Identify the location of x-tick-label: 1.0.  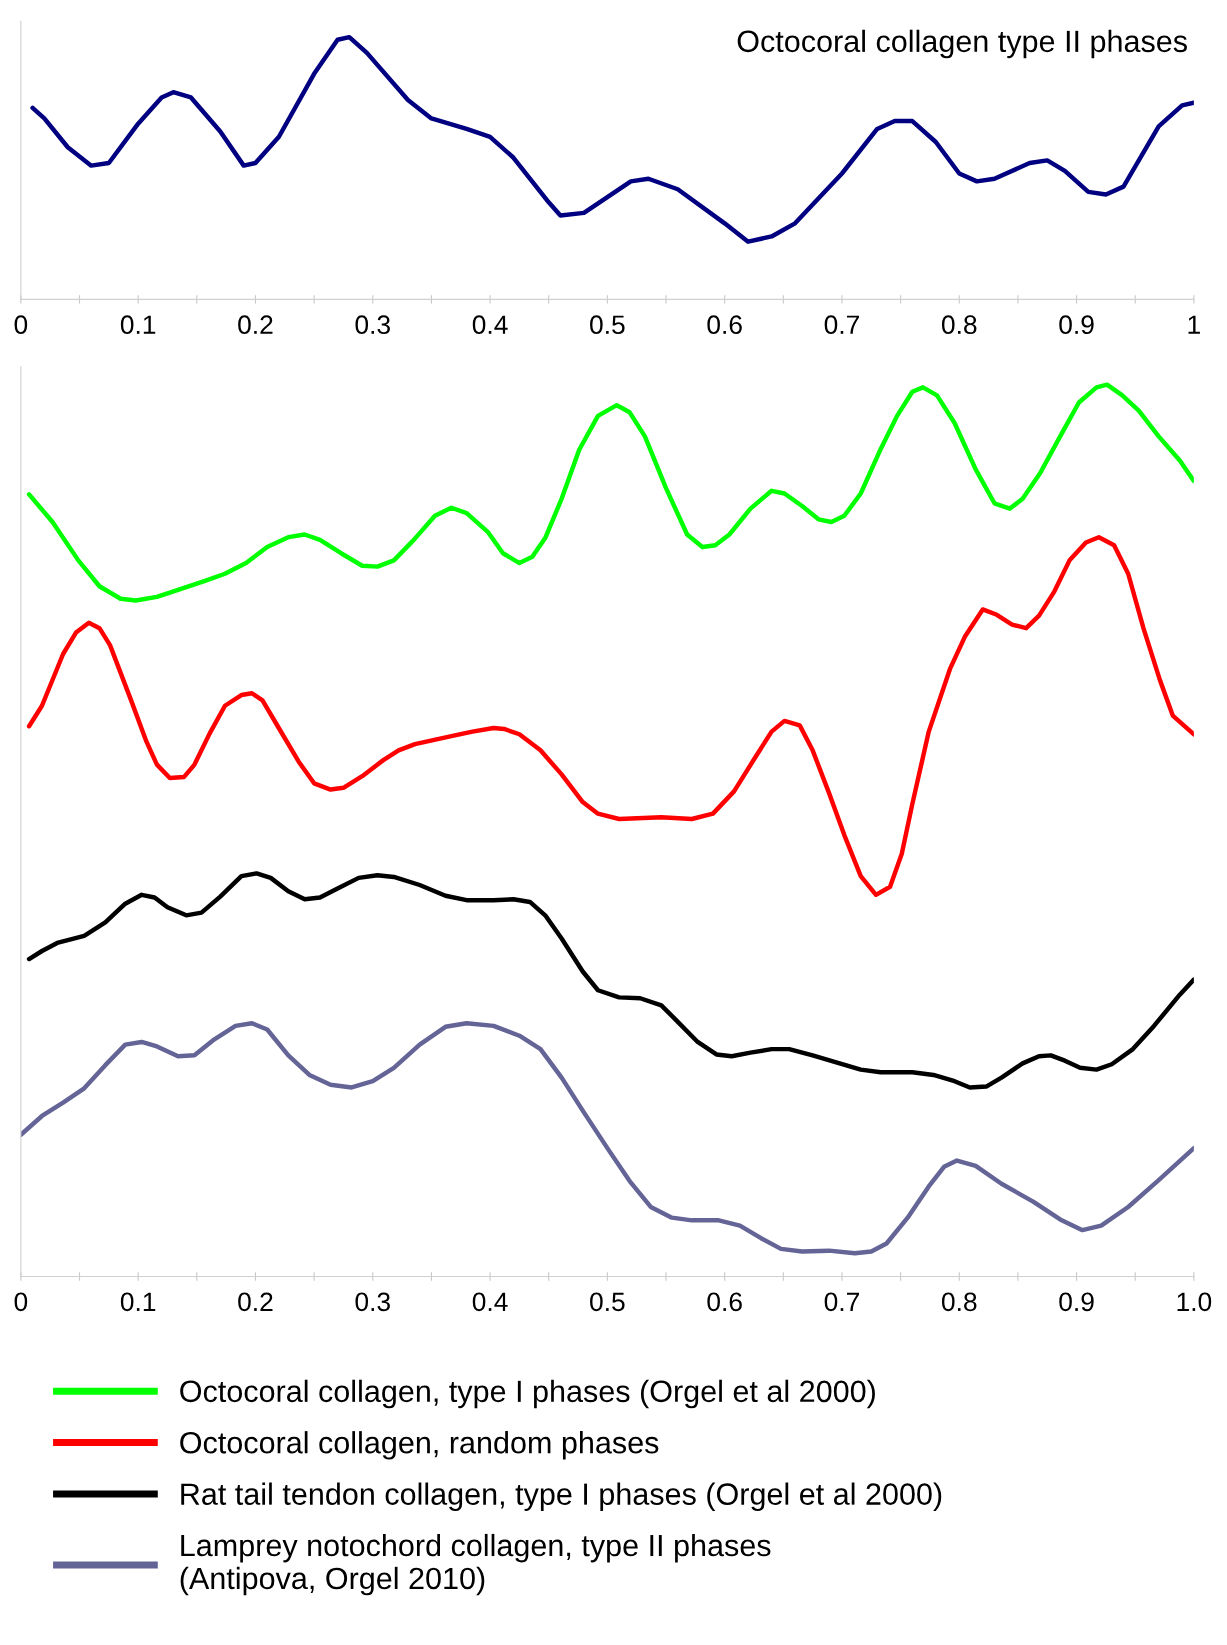
(1194, 1302).